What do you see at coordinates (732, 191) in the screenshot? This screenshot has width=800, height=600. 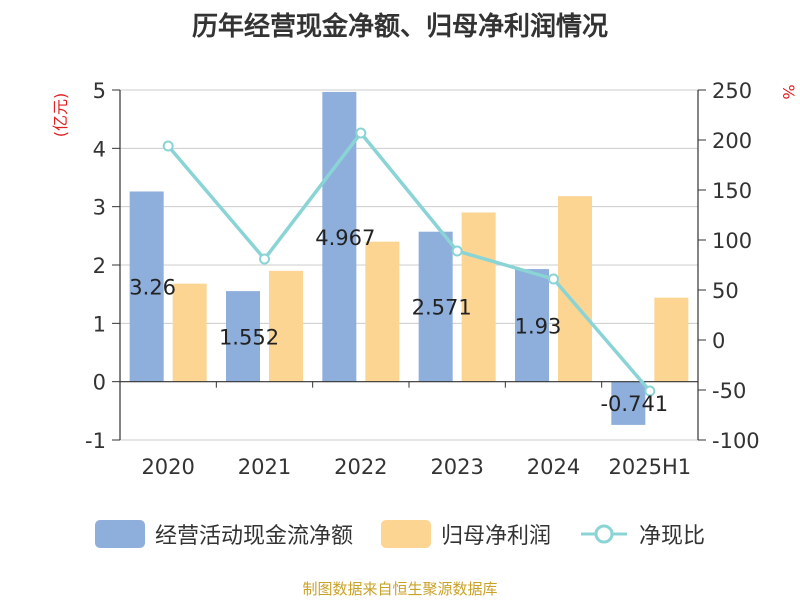 I see `right-tick-label: 150` at bounding box center [732, 191].